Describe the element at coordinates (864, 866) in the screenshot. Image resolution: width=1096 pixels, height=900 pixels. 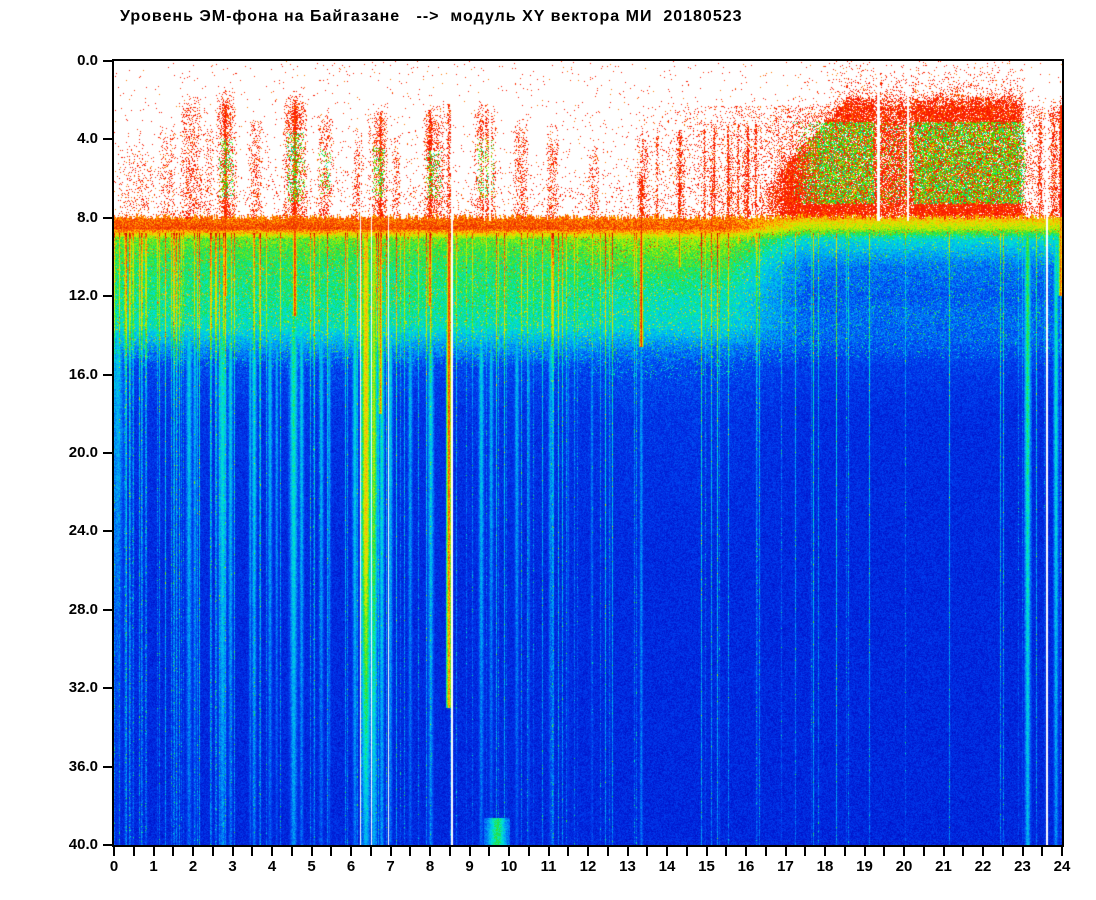
I see `x-tick-label: 19` at that location.